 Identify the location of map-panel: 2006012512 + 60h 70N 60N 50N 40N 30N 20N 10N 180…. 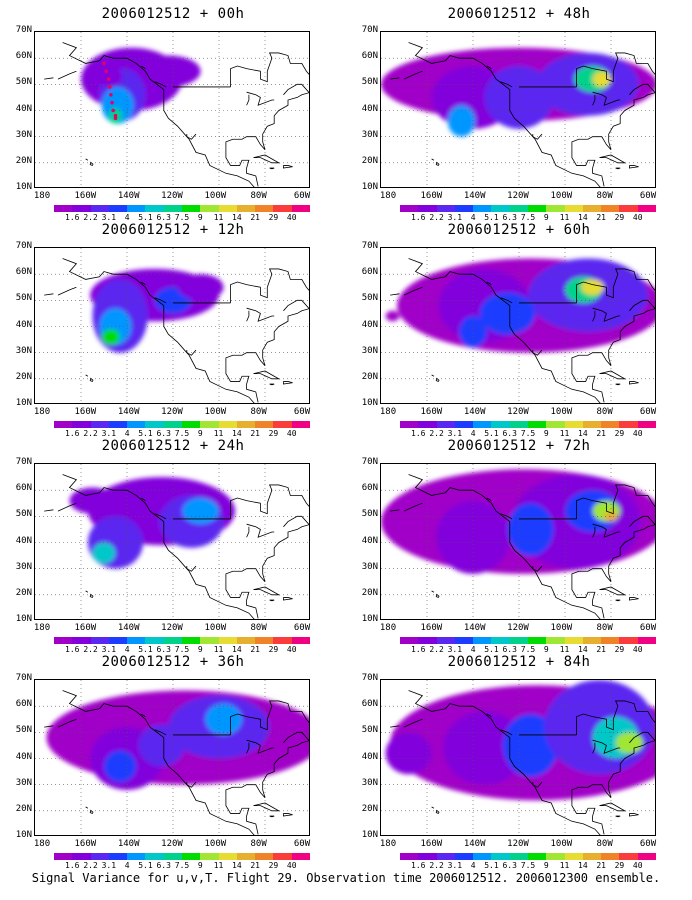
(519, 327).